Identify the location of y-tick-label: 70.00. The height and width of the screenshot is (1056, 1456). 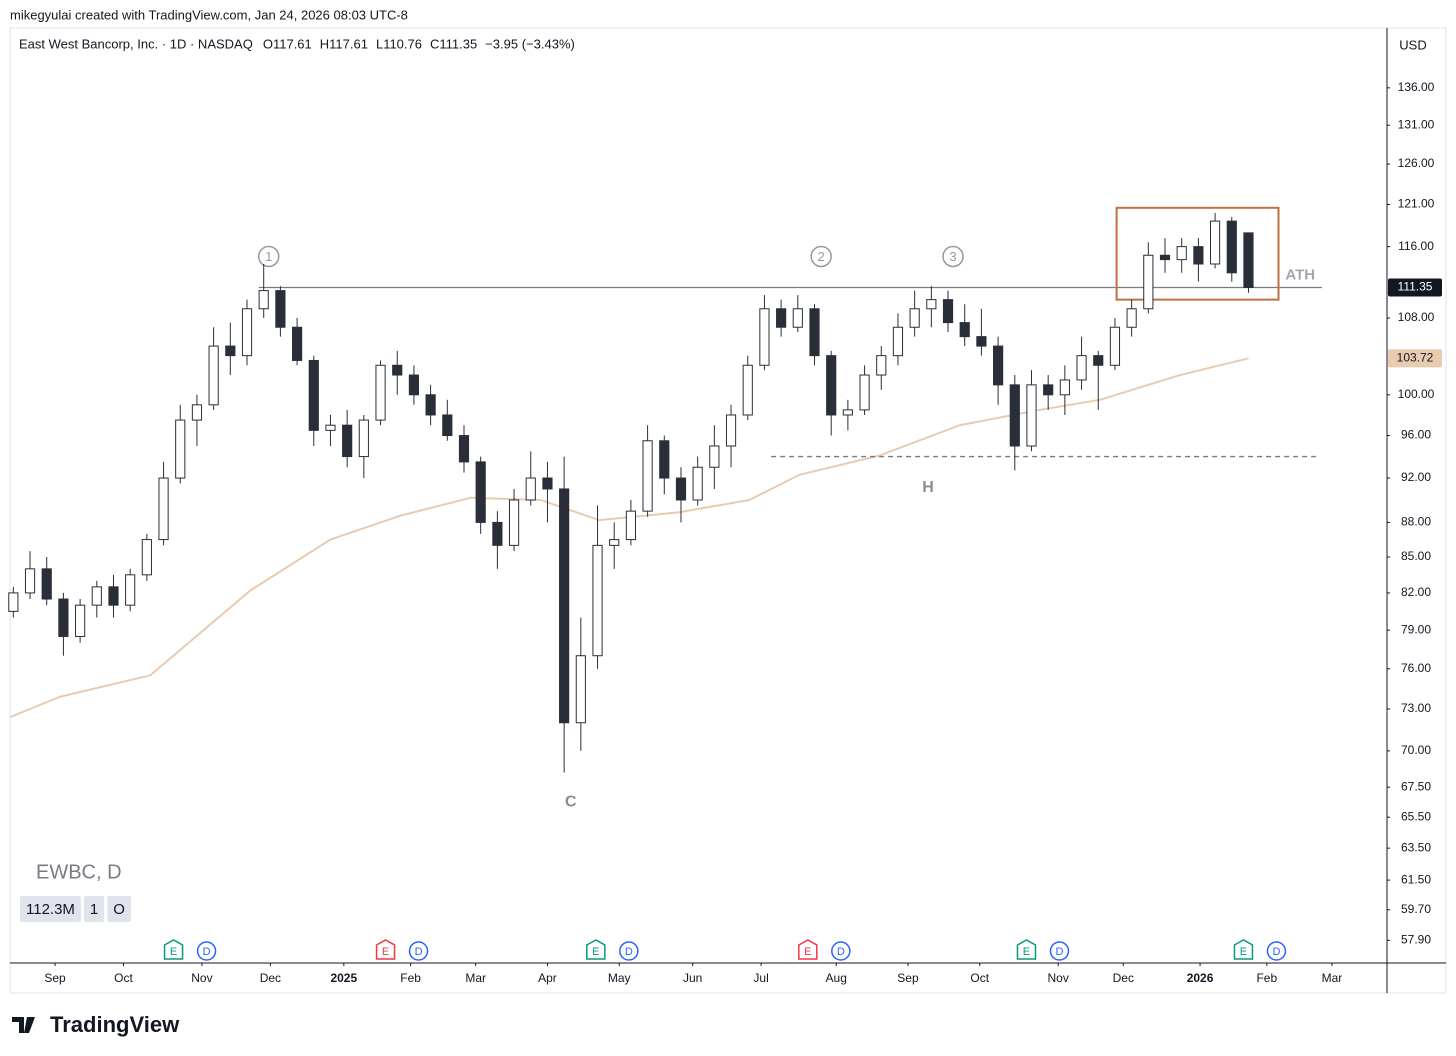
(1416, 750).